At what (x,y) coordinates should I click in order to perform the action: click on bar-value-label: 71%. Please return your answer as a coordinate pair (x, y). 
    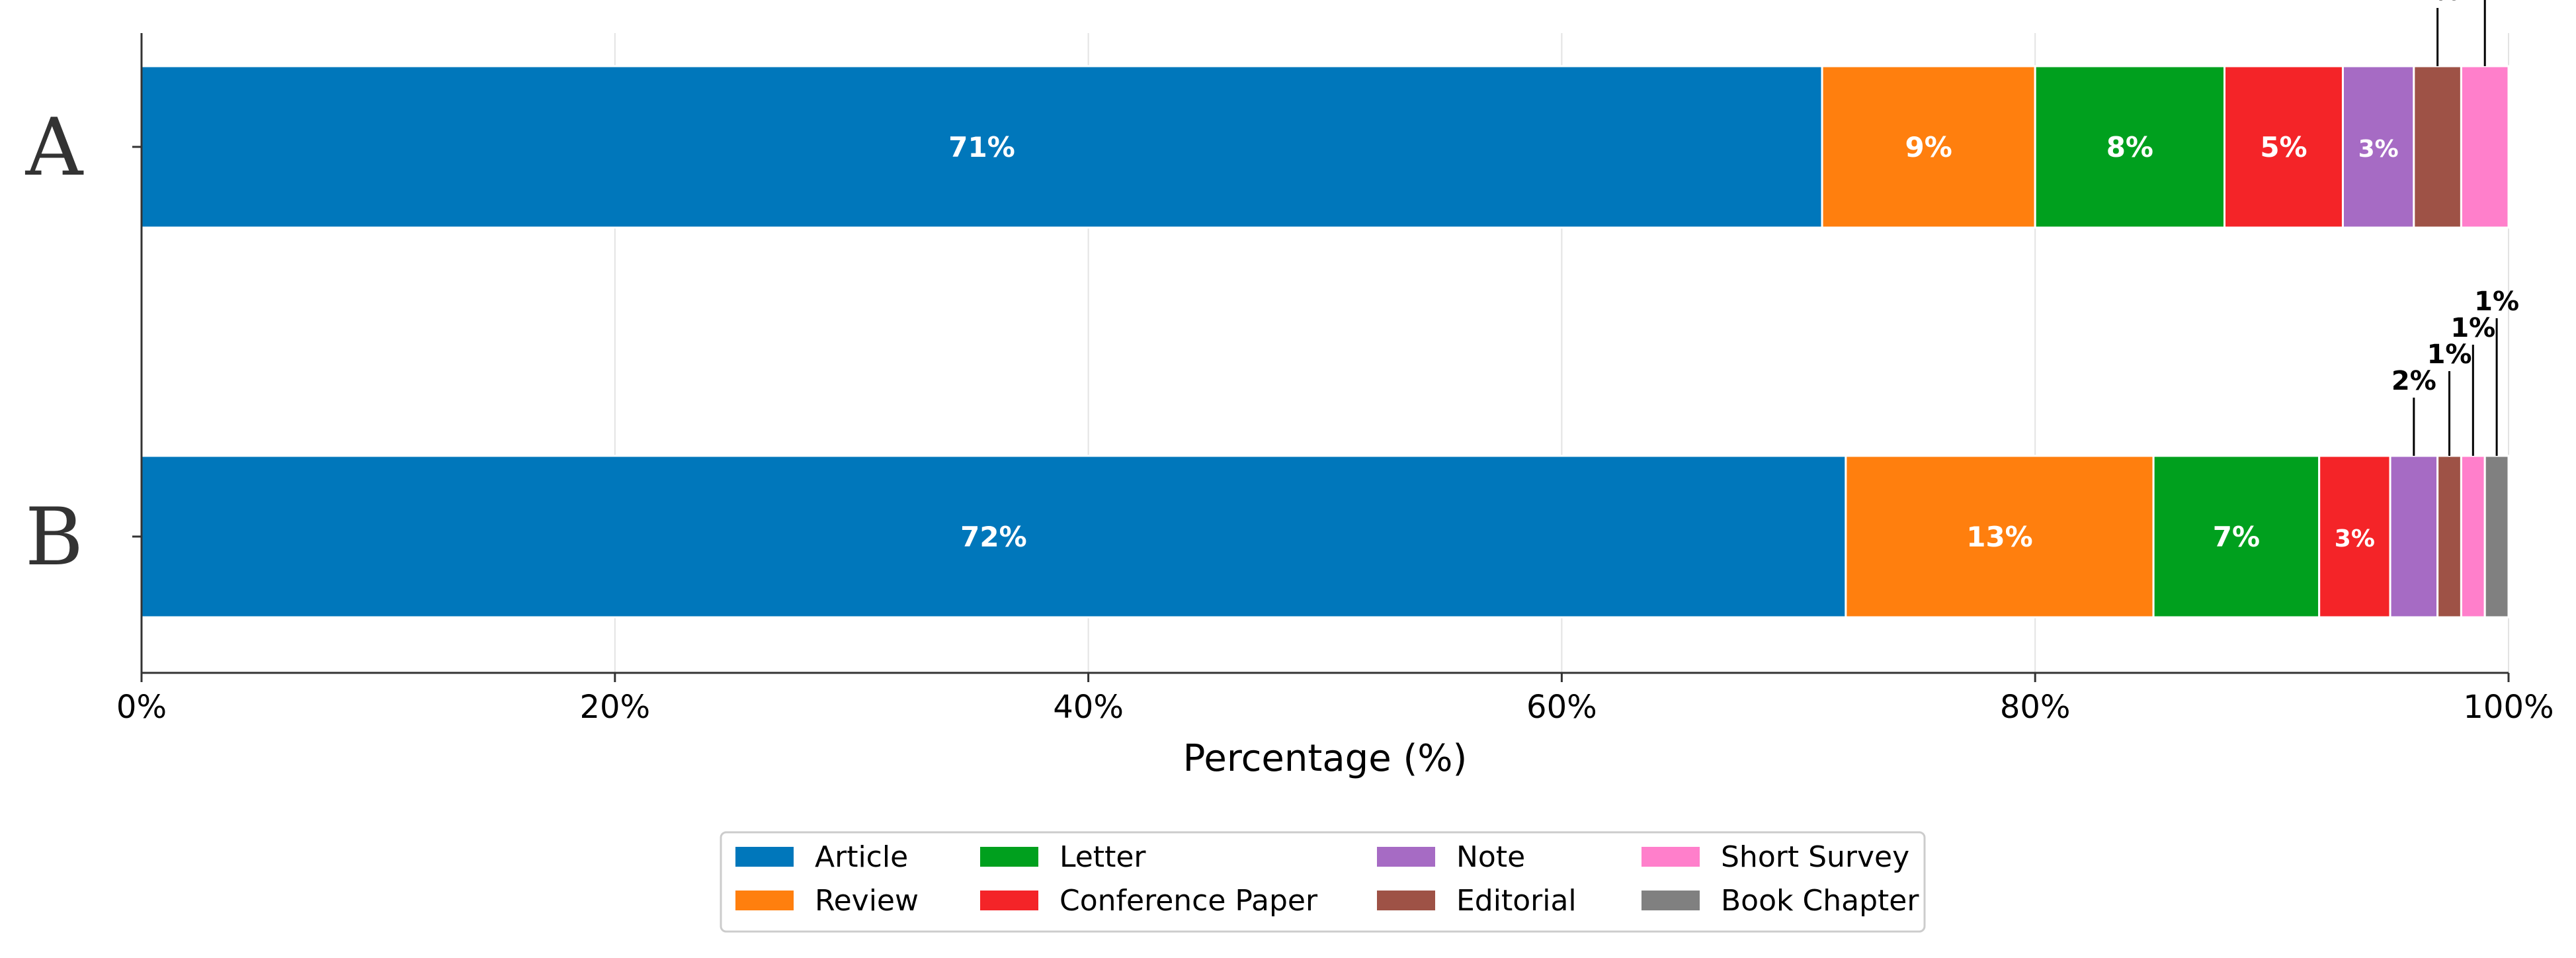
    Looking at the image, I should click on (981, 147).